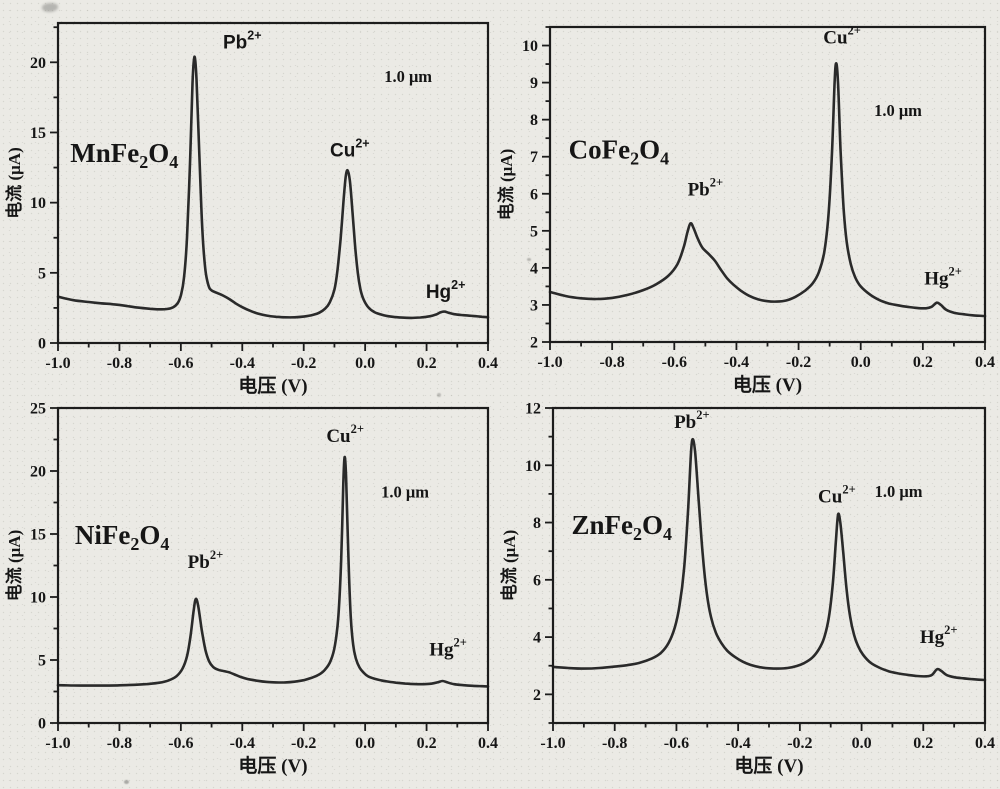 The image size is (1000, 789). I want to click on material-label-cofe2o4: CoFe2O4, so click(619, 152).